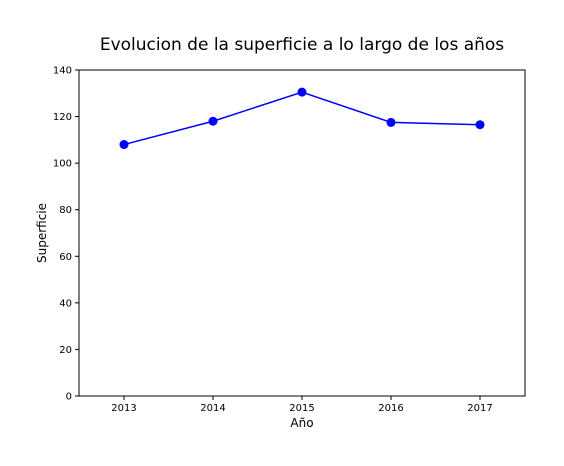 The image size is (564, 466). What do you see at coordinates (390, 408) in the screenshot?
I see `x-tick-label: 2016` at bounding box center [390, 408].